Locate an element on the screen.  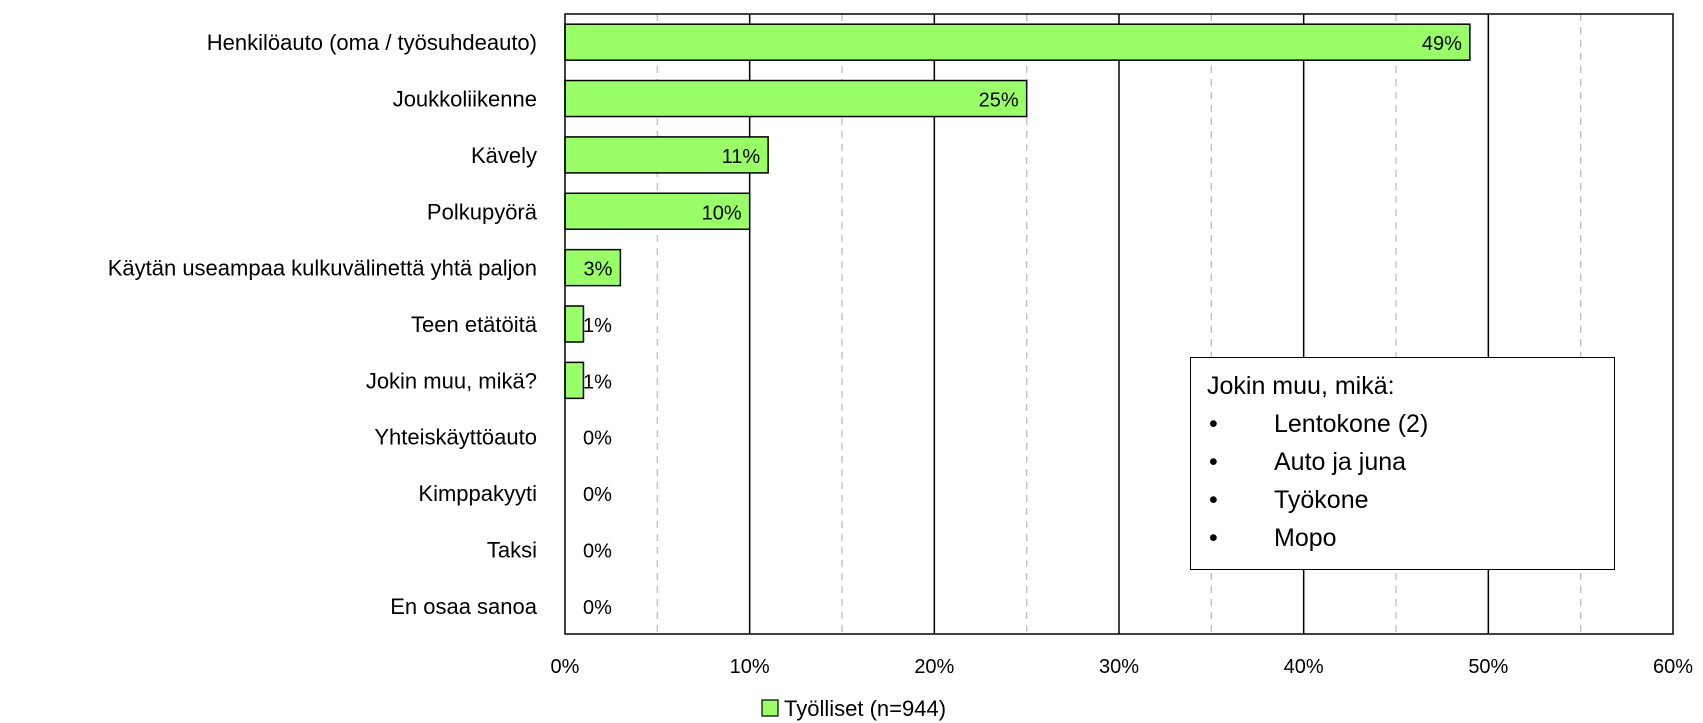
data-label: 49% is located at coordinates (1442, 44).